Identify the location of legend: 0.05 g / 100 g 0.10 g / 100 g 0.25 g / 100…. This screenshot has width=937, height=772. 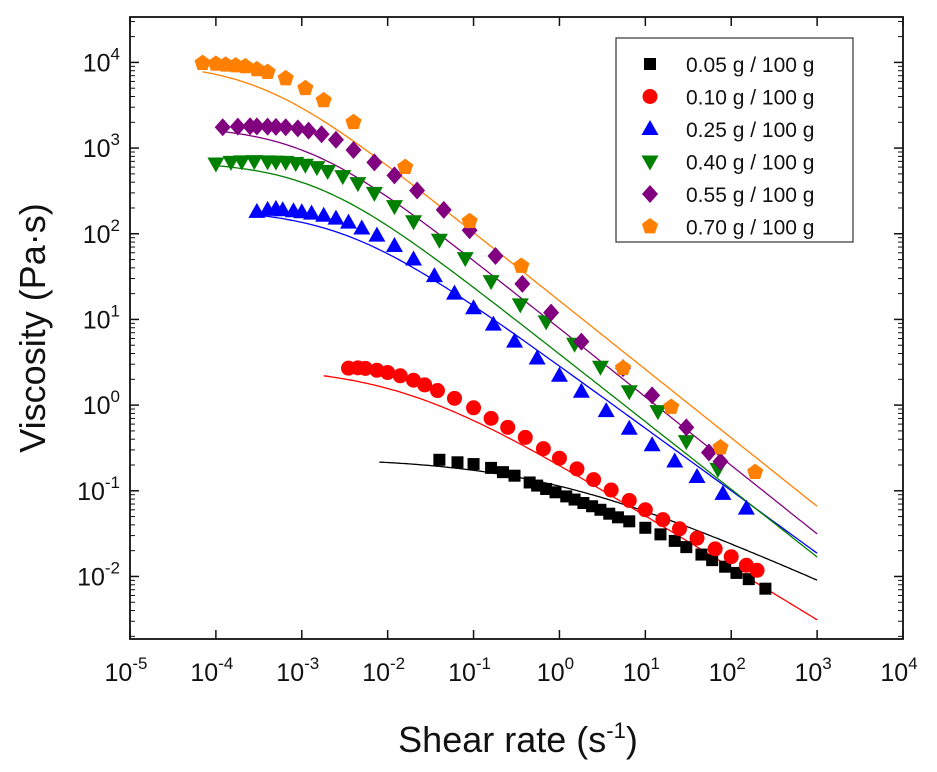
(734, 140).